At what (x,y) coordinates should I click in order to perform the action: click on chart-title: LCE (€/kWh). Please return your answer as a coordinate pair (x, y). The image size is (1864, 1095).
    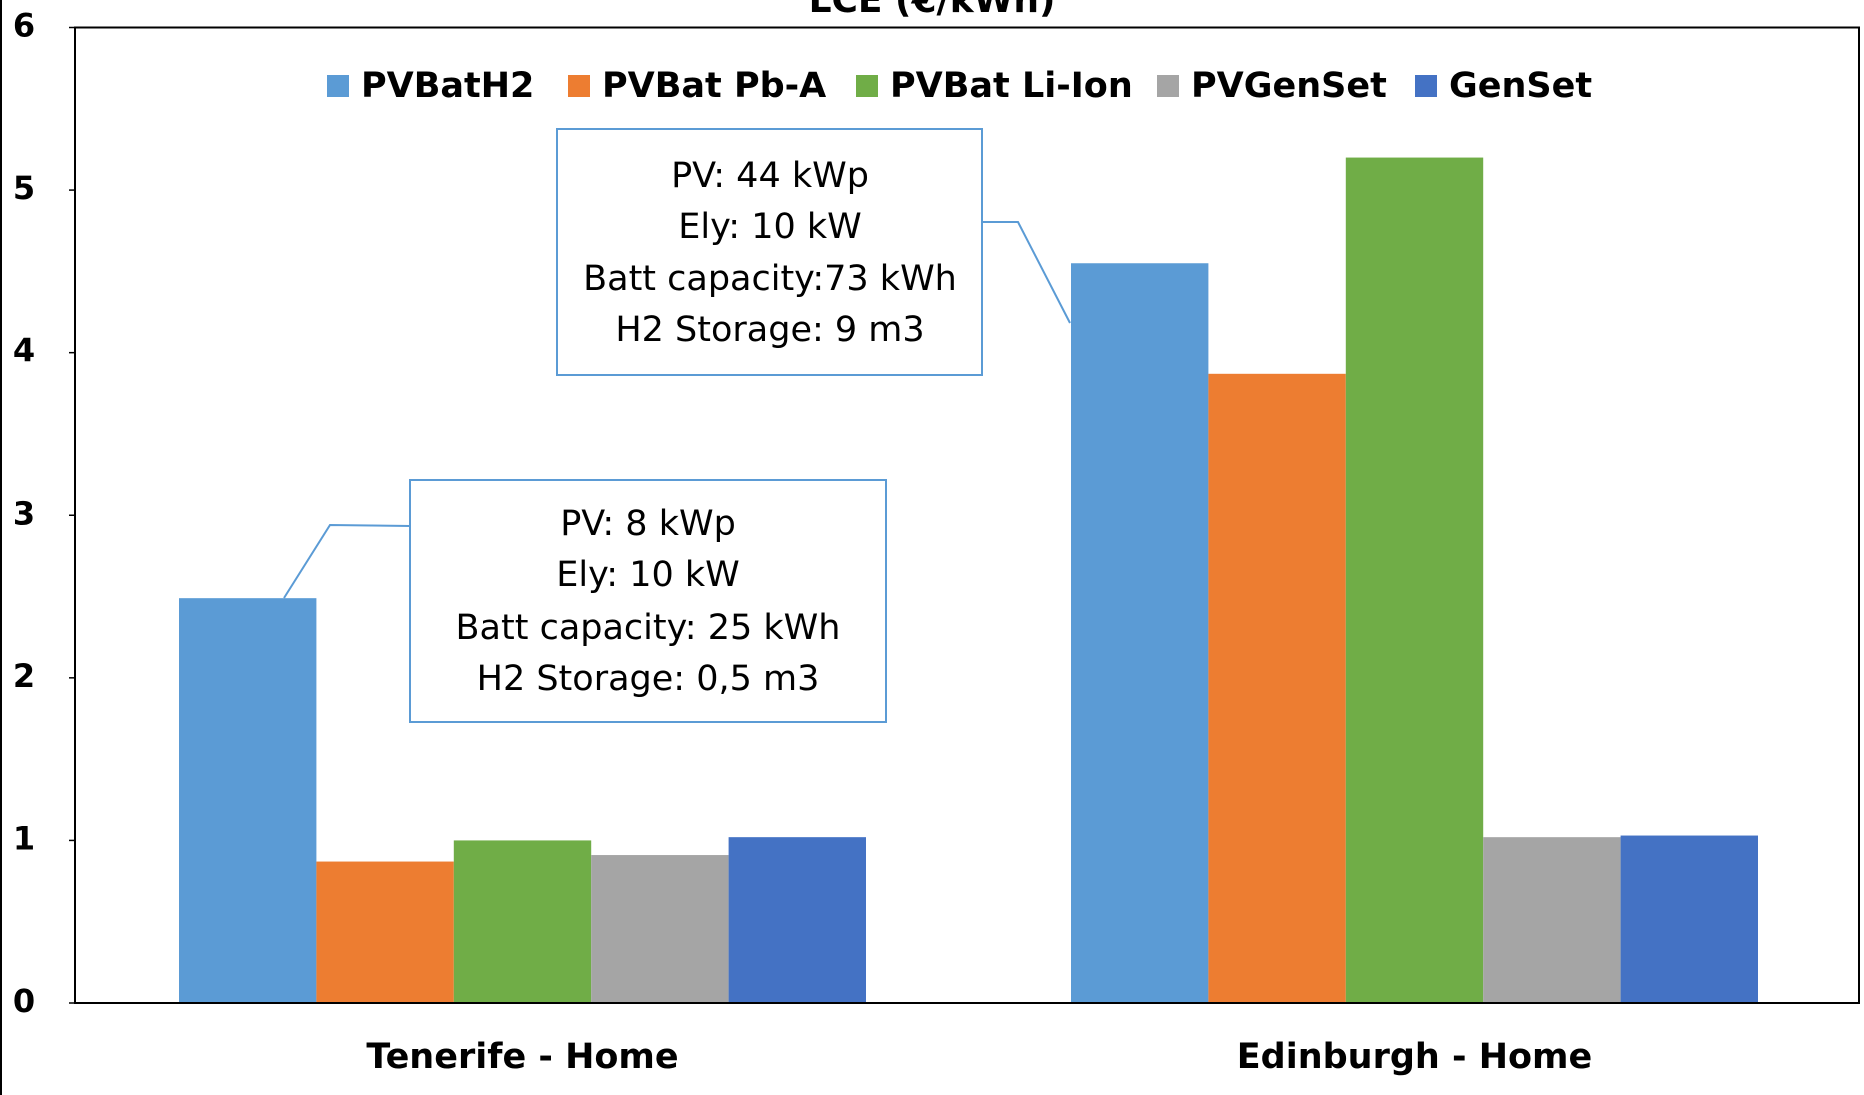
    Looking at the image, I should click on (932, 10).